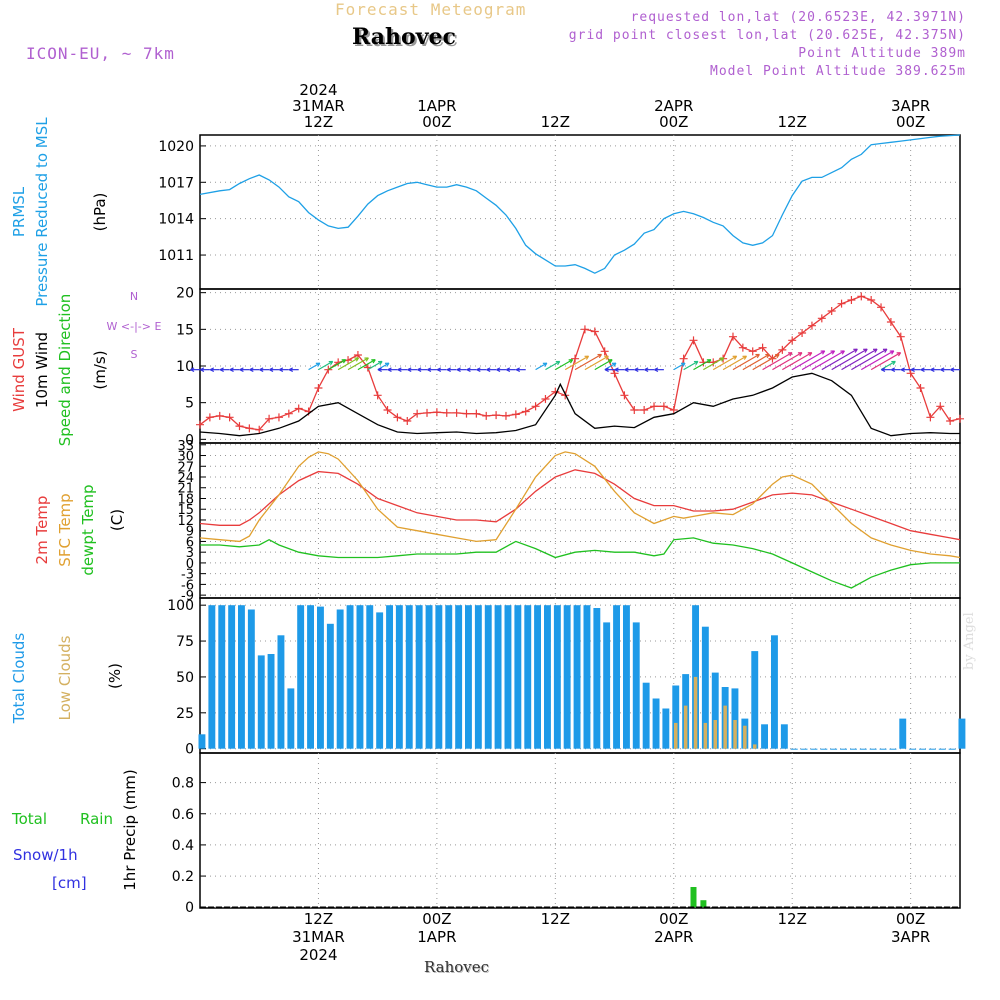 The width and height of the screenshot is (1000, 1000). I want to click on time-label-top: 00Z, so click(673, 122).